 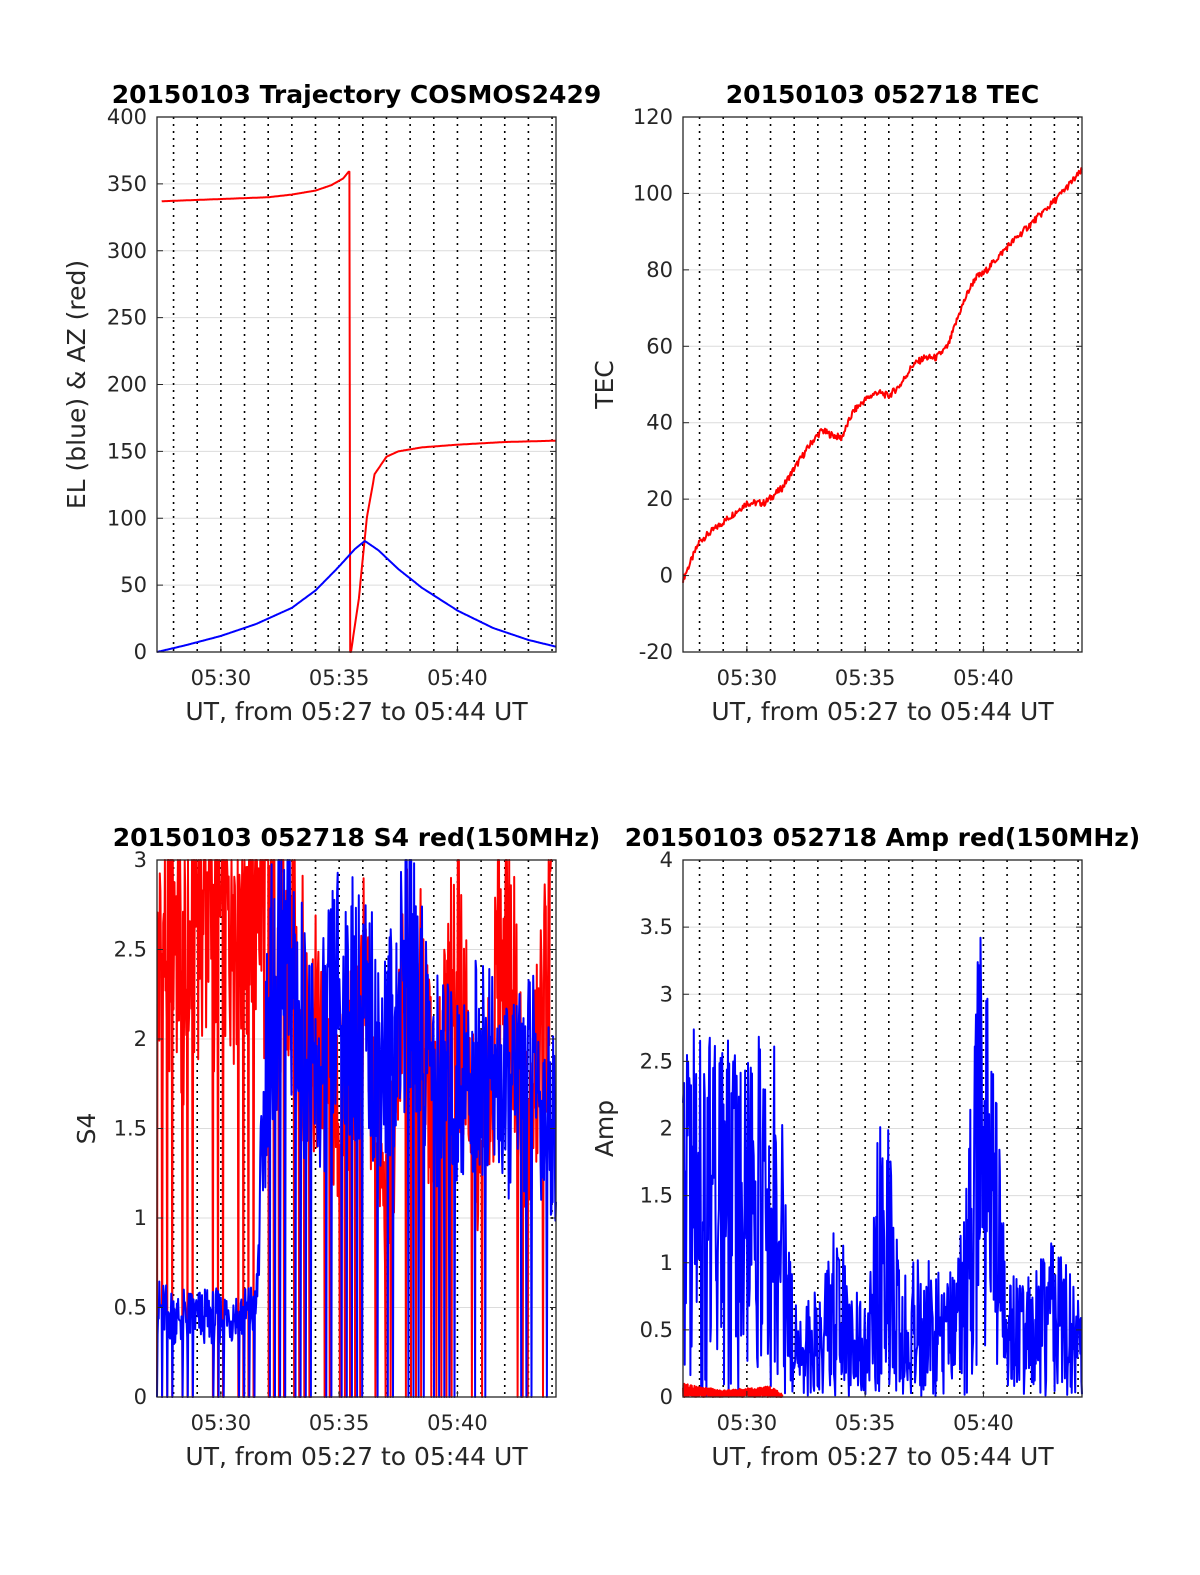 I want to click on y-tick-label: 200, so click(x=127, y=385).